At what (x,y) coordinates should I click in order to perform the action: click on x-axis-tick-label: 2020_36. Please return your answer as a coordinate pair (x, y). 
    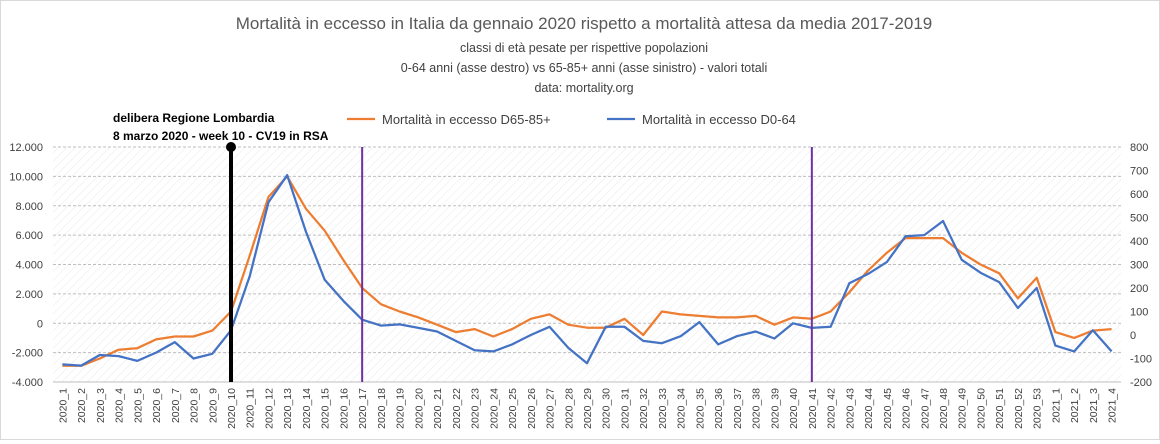
    Looking at the image, I should click on (719, 408).